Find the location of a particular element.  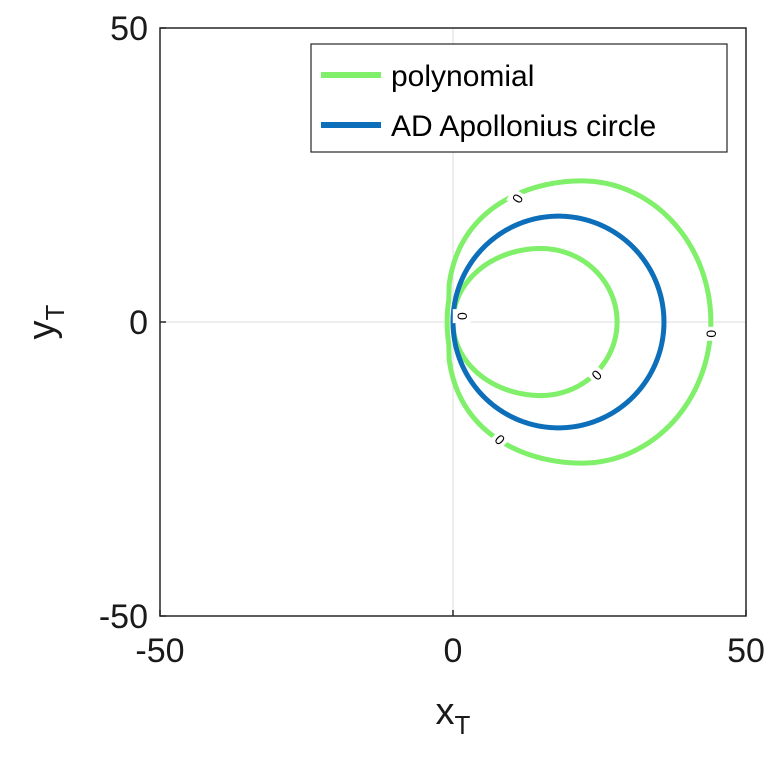

x-axis-label-main: x is located at coordinates (445, 712).